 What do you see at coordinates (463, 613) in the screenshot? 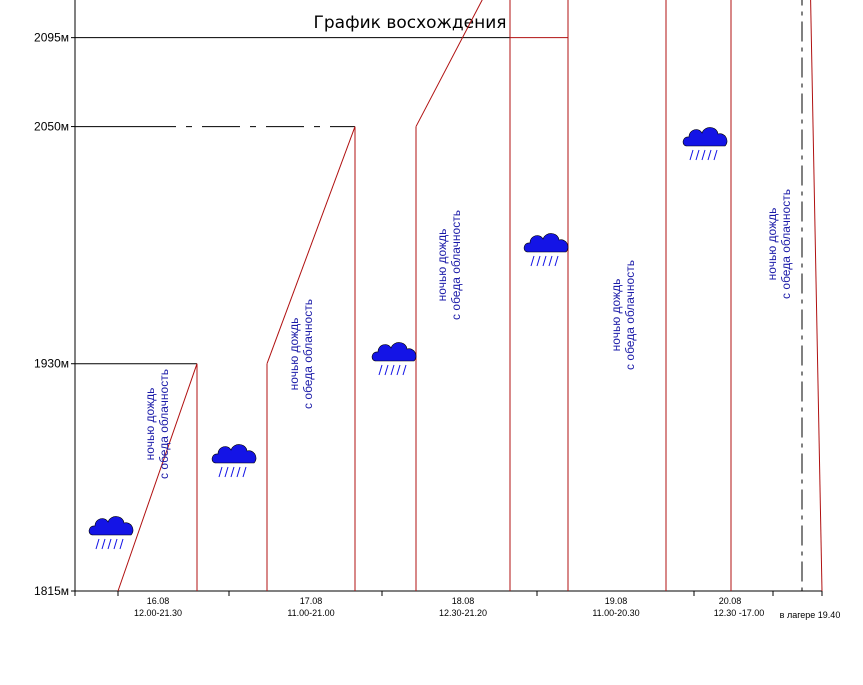
I see `x-time-label: 12.30-21.20` at bounding box center [463, 613].